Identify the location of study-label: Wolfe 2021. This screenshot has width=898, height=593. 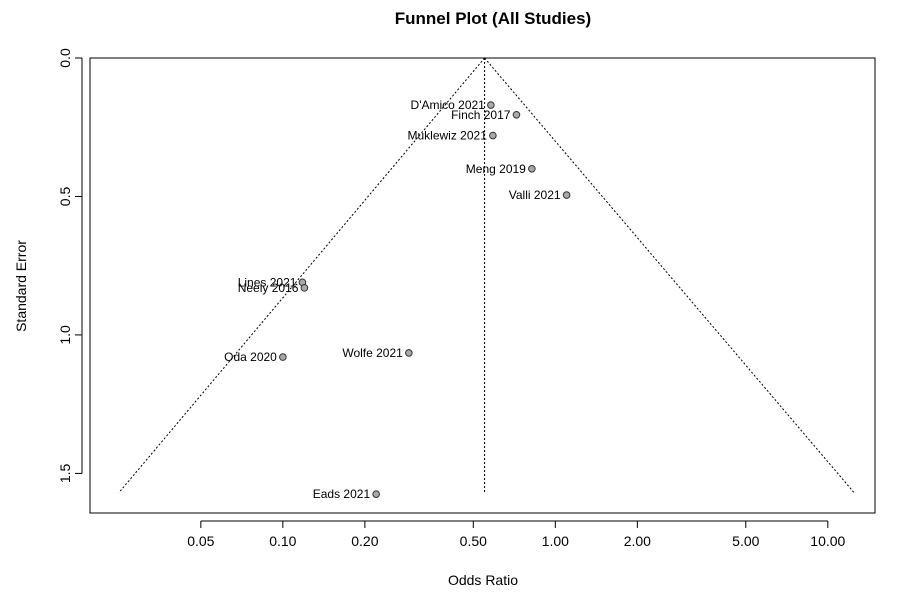
(372, 353).